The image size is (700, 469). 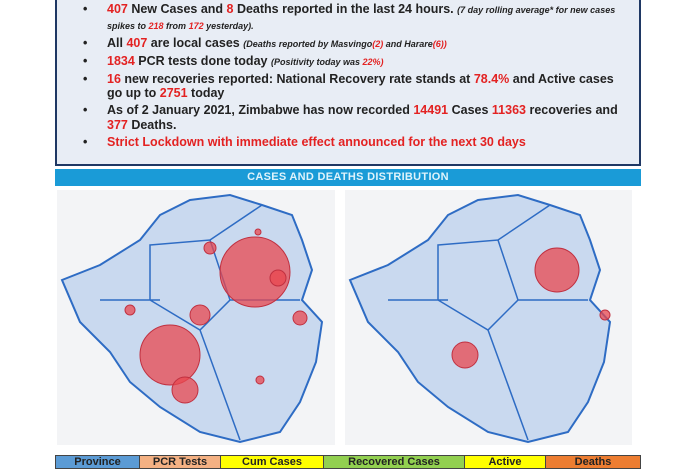 What do you see at coordinates (180, 462) in the screenshot?
I see `header-pcr-tests: PCR Tests` at bounding box center [180, 462].